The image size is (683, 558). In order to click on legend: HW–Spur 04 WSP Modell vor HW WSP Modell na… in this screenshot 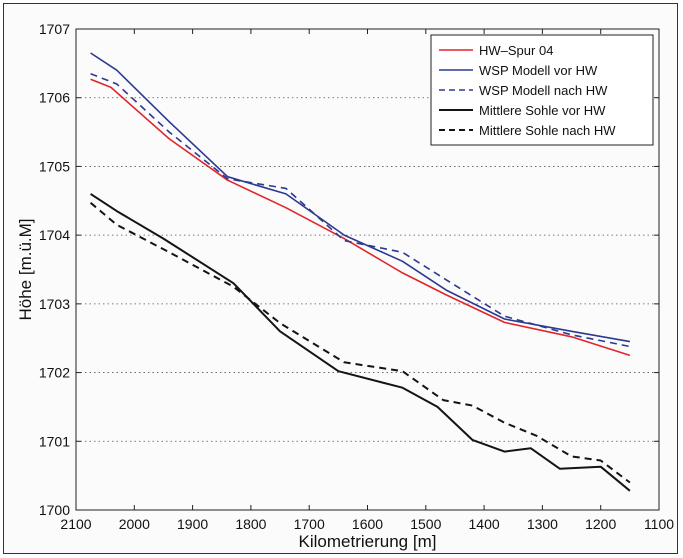, I will do `click(542, 90)`.